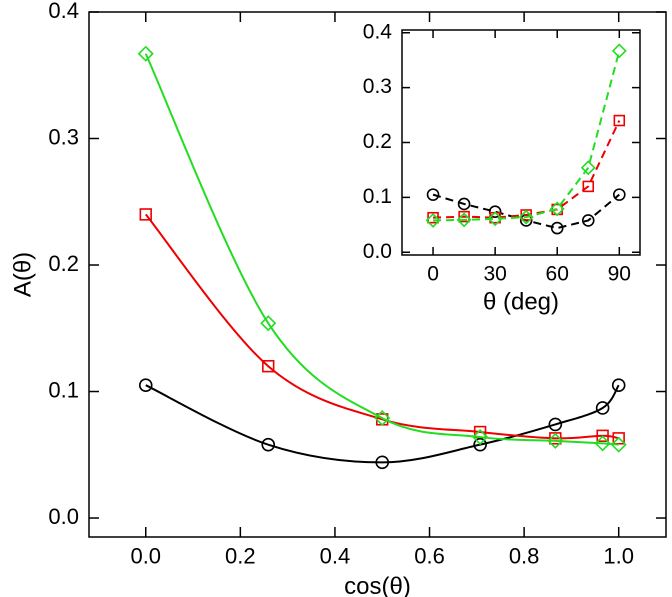 The width and height of the screenshot is (672, 597). What do you see at coordinates (557, 273) in the screenshot?
I see `x-tick-label: 60` at bounding box center [557, 273].